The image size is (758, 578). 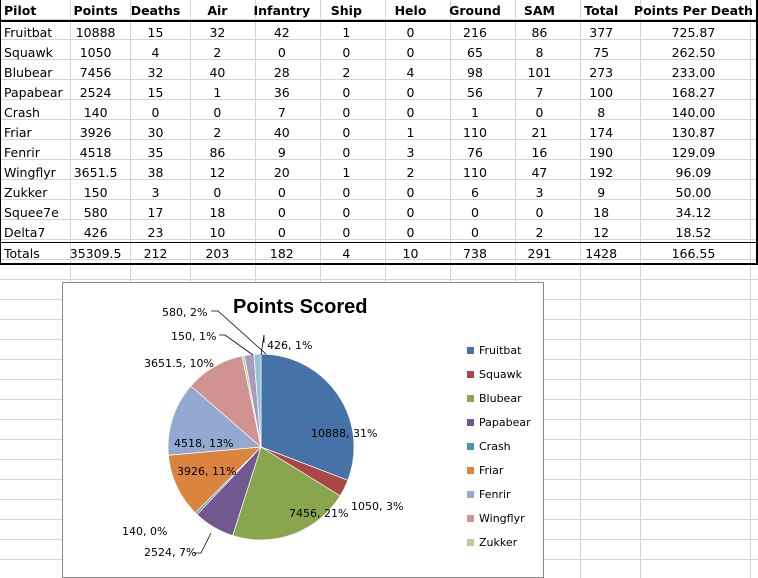 What do you see at coordinates (601, 172) in the screenshot?
I see `table-cell: 192` at bounding box center [601, 172].